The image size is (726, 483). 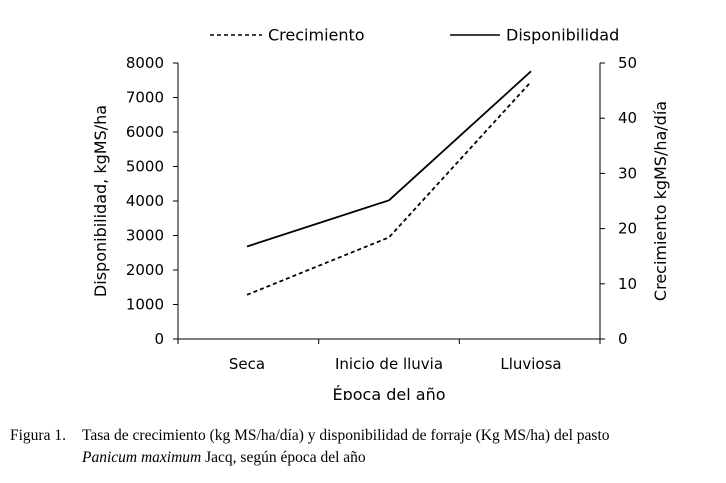 What do you see at coordinates (389, 159) in the screenshot?
I see `series-line-disponibilidad` at bounding box center [389, 159].